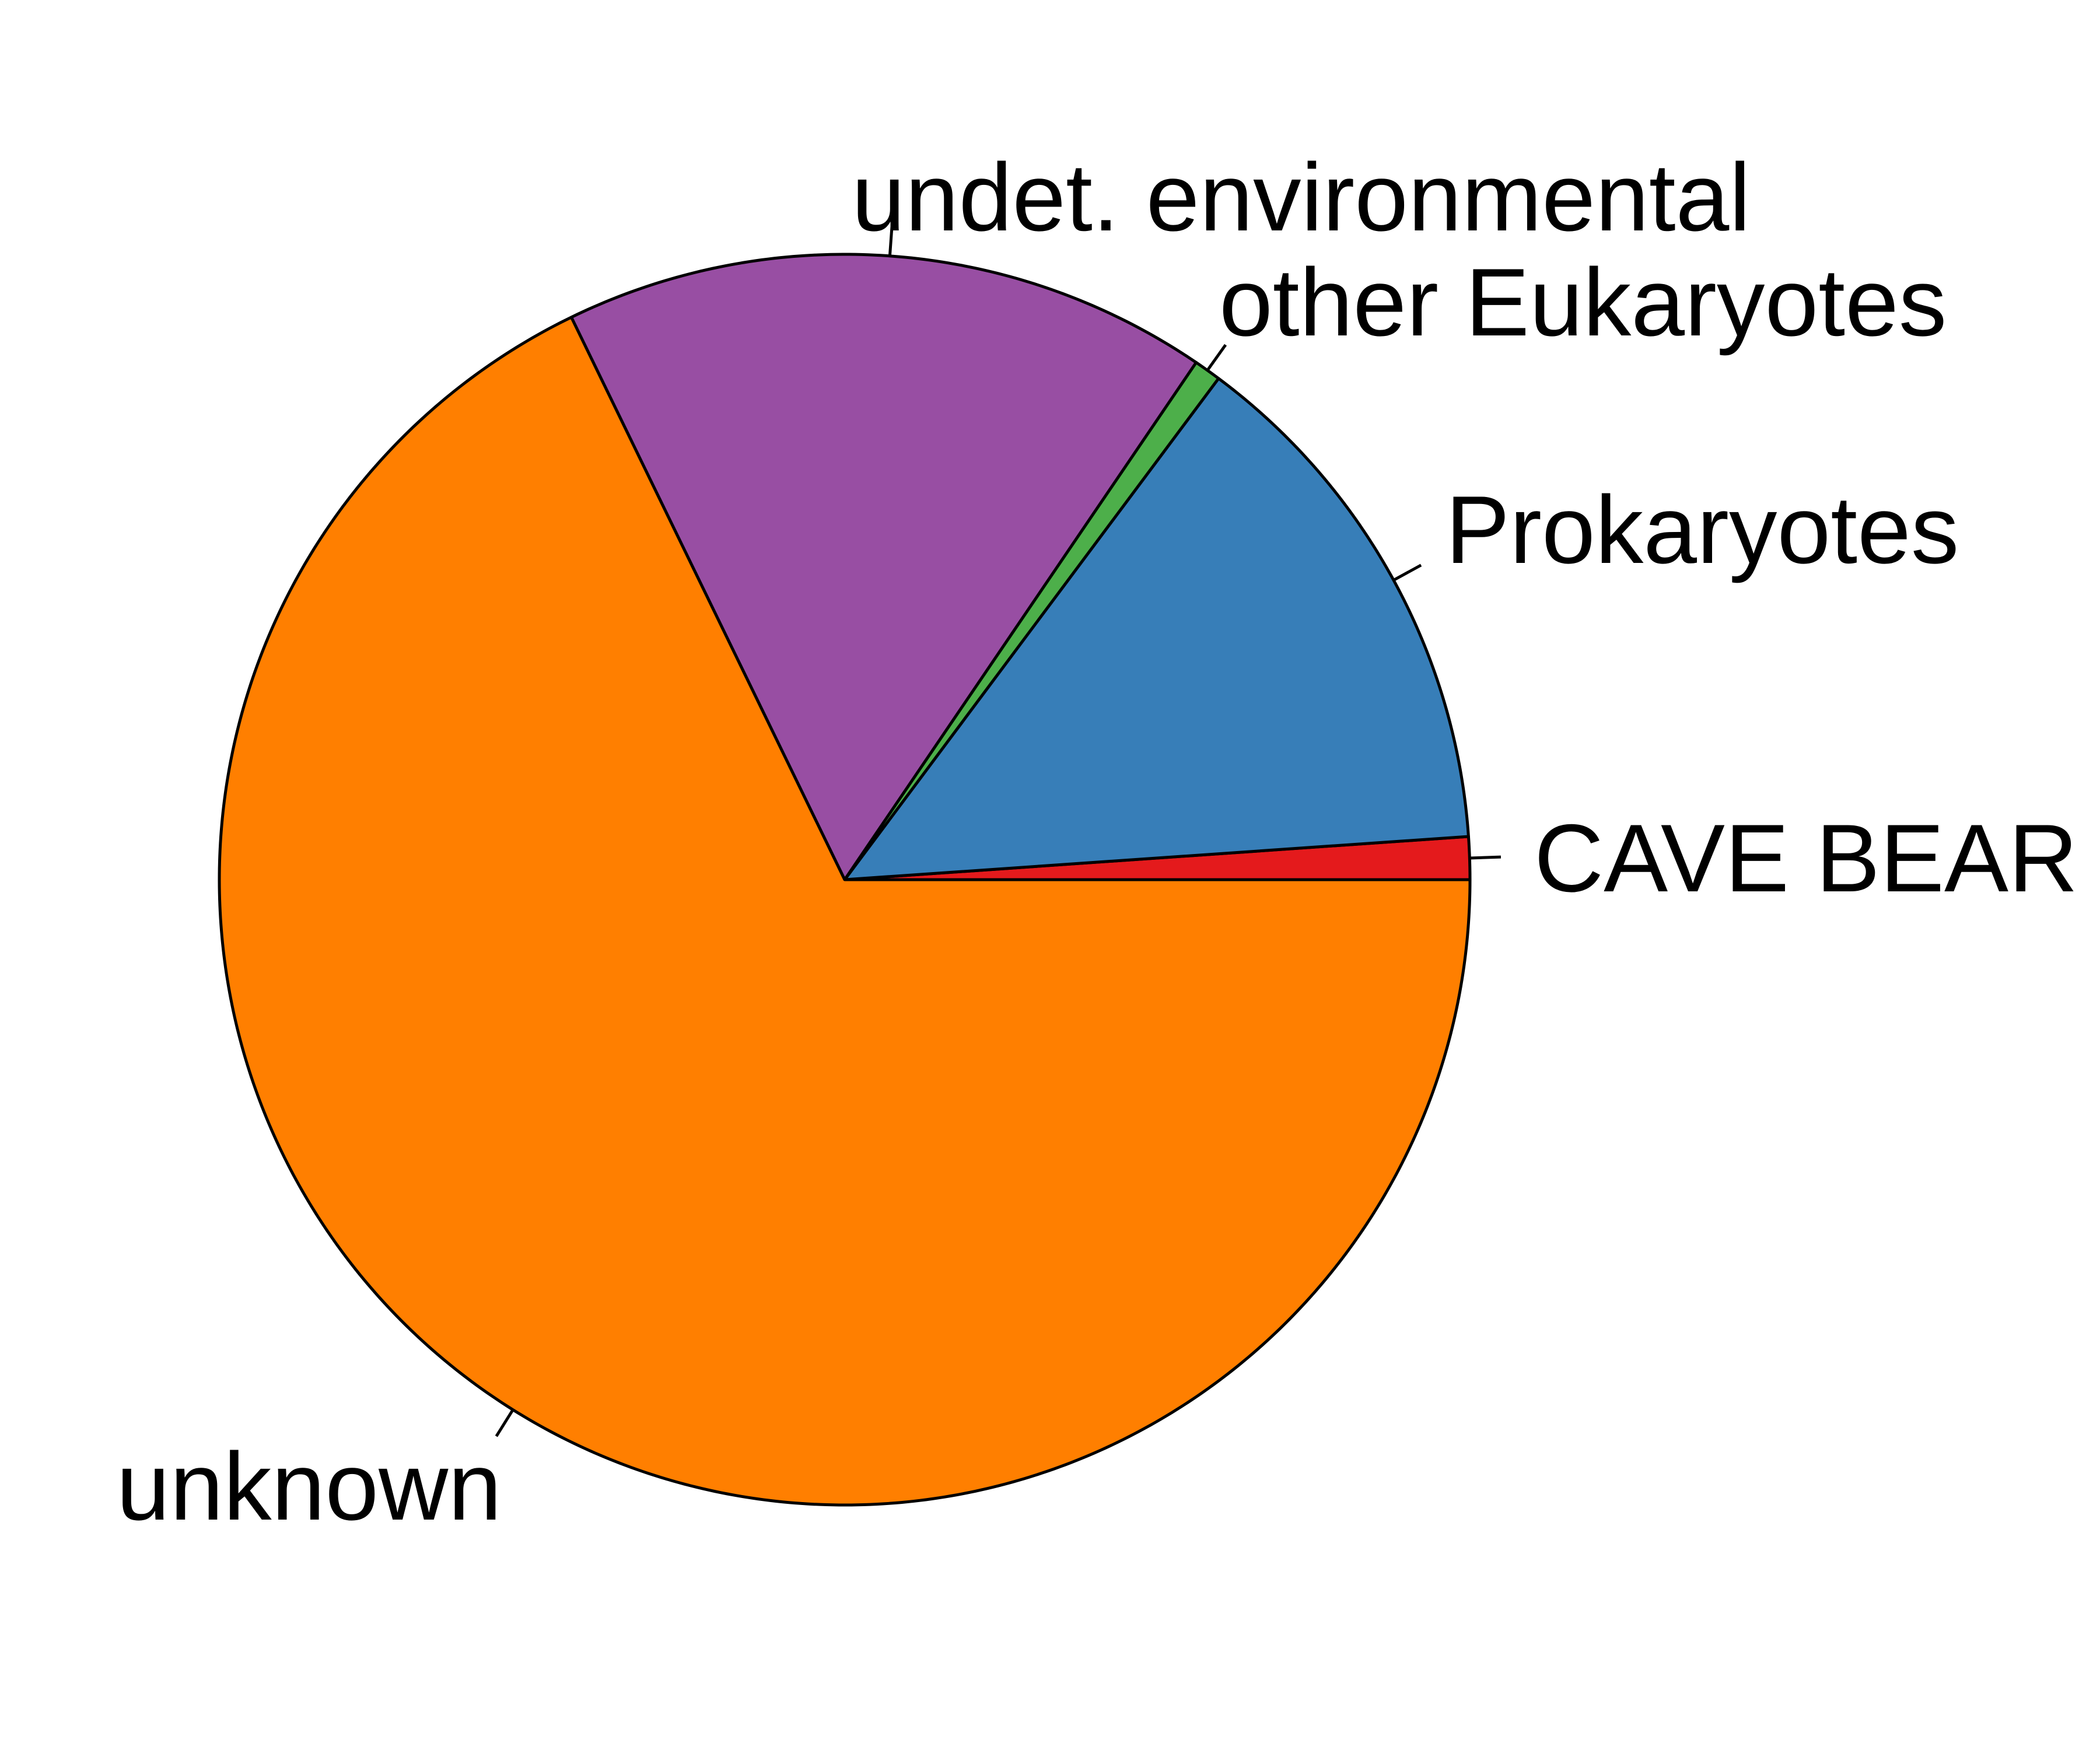 The width and height of the screenshot is (2100, 1750). I want to click on slice-undet-environmental, so click(883, 567).